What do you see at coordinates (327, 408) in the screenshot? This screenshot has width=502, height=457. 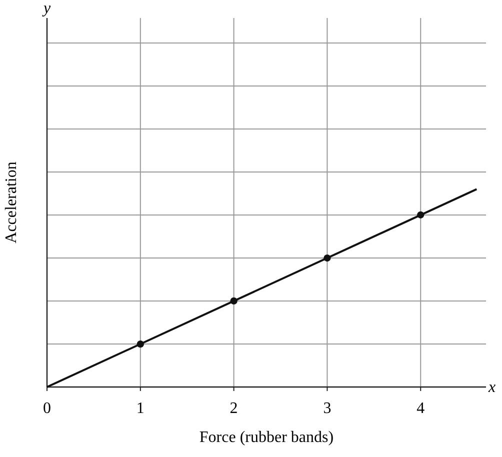 I see `x-tick-label: 3` at bounding box center [327, 408].